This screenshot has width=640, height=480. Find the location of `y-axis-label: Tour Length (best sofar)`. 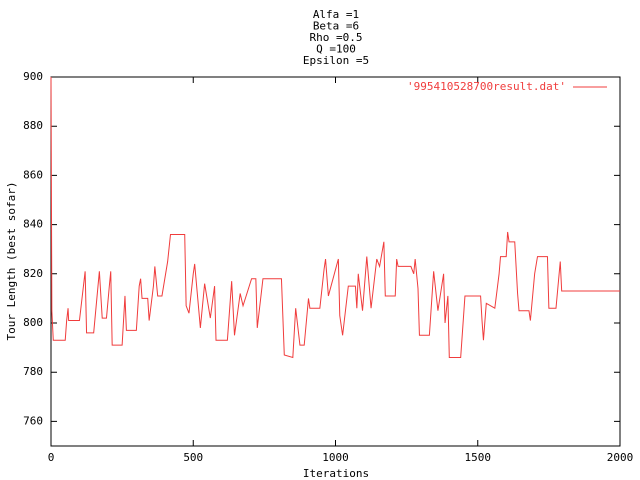

y-axis-label: Tour Length (best sofar) is located at coordinates (11, 261).